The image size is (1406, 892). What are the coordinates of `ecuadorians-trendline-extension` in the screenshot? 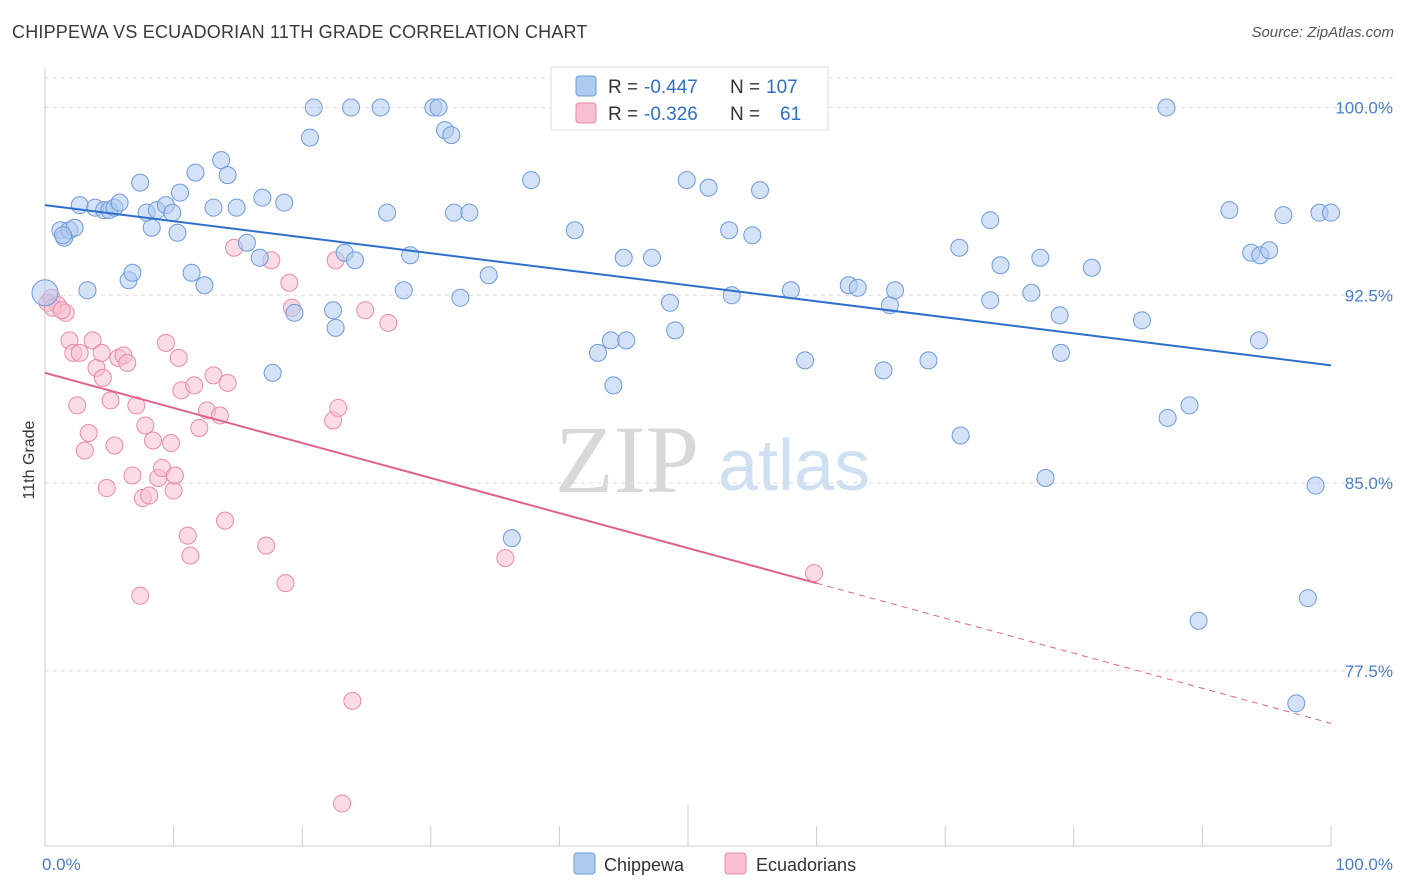 It's located at (1074, 653).